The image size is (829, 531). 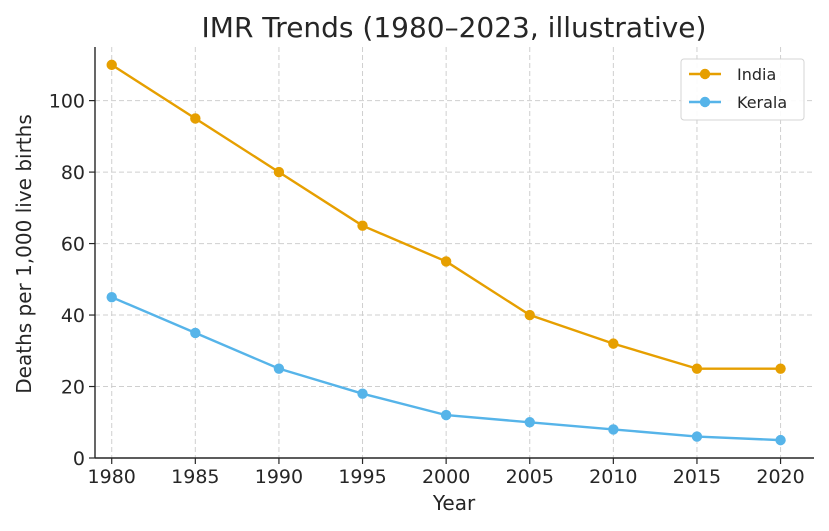 I want to click on y-axis-label: Deaths per 1,000 live births, so click(x=24, y=253).